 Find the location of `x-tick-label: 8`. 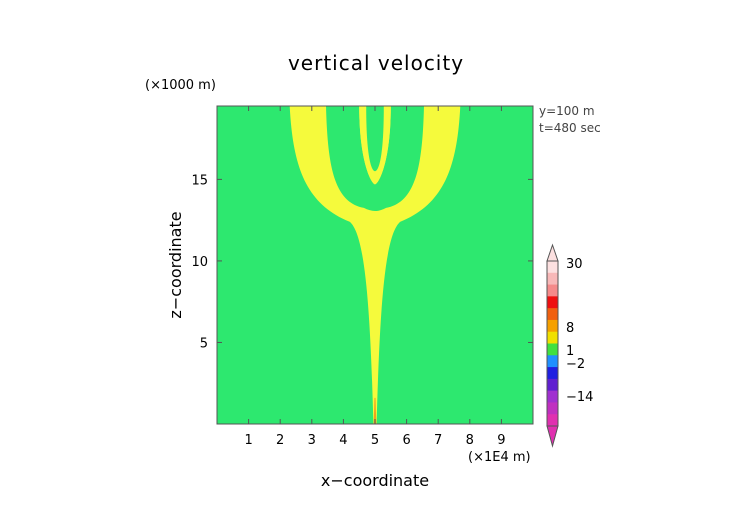

x-tick-label: 8 is located at coordinates (470, 440).